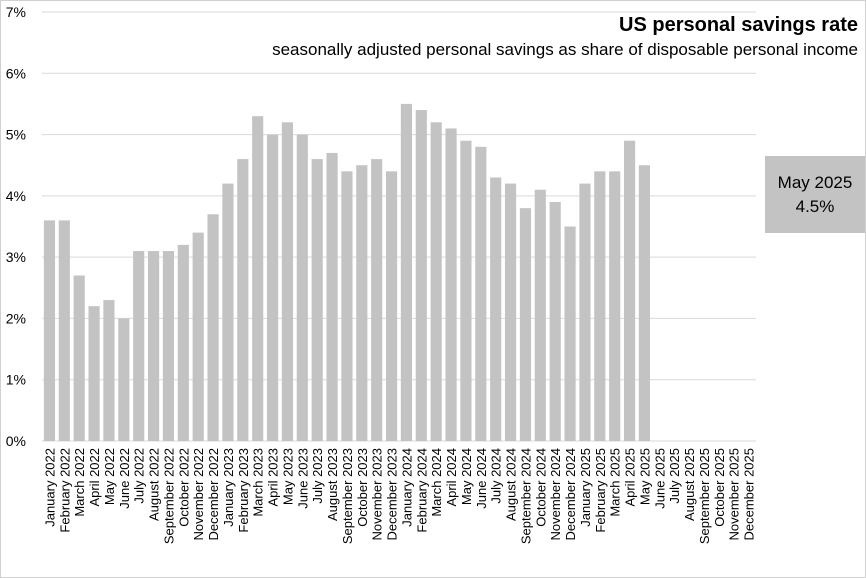  Describe the element at coordinates (600, 490) in the screenshot. I see `x-tick-label: February 2025` at that location.